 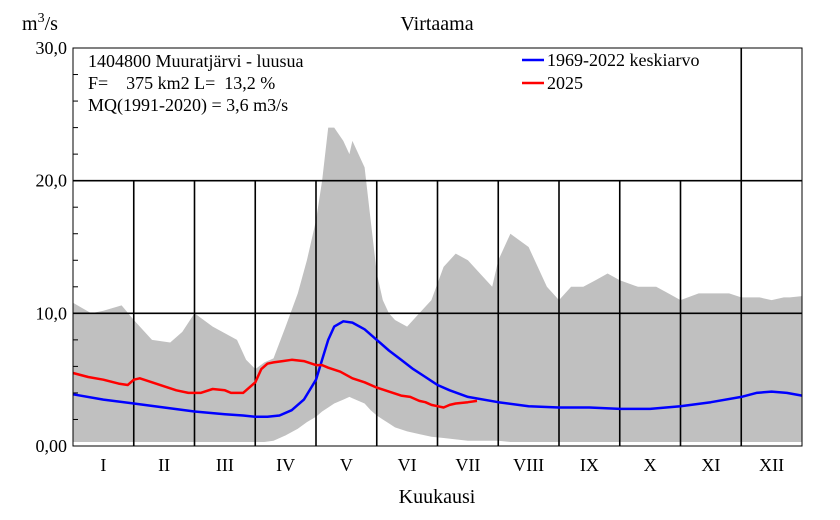 What do you see at coordinates (52, 446) in the screenshot?
I see `y-tick-label: 0,00` at bounding box center [52, 446].